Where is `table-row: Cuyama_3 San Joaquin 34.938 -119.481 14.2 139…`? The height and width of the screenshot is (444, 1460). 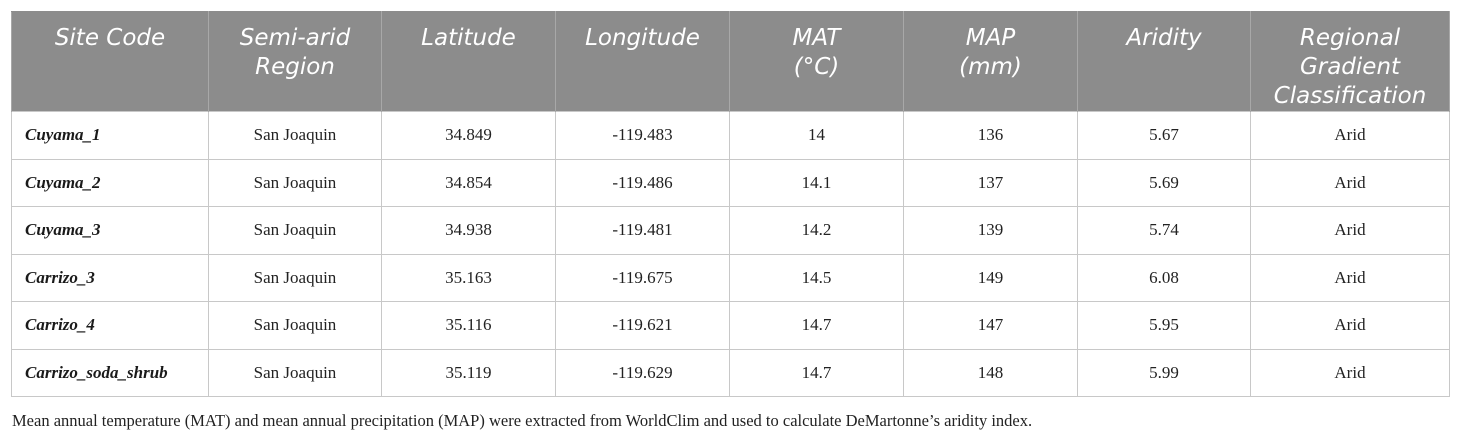 table-row: Cuyama_3 San Joaquin 34.938 -119.481 14.2 139… is located at coordinates (730, 230).